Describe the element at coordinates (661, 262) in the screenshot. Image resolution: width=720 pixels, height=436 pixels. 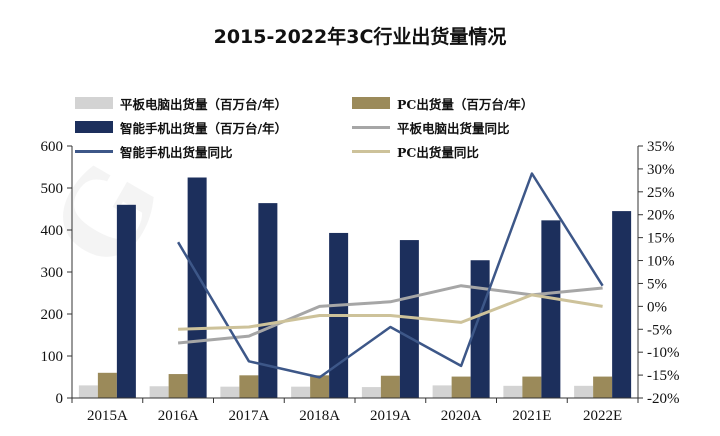
I see `y2-tick-label: 10%` at that location.